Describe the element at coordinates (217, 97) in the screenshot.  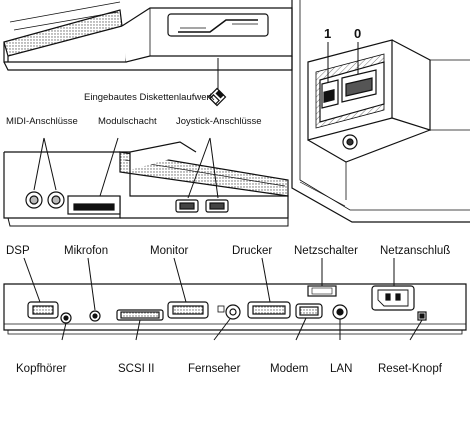
I see `floppy-disk-icon` at that location.